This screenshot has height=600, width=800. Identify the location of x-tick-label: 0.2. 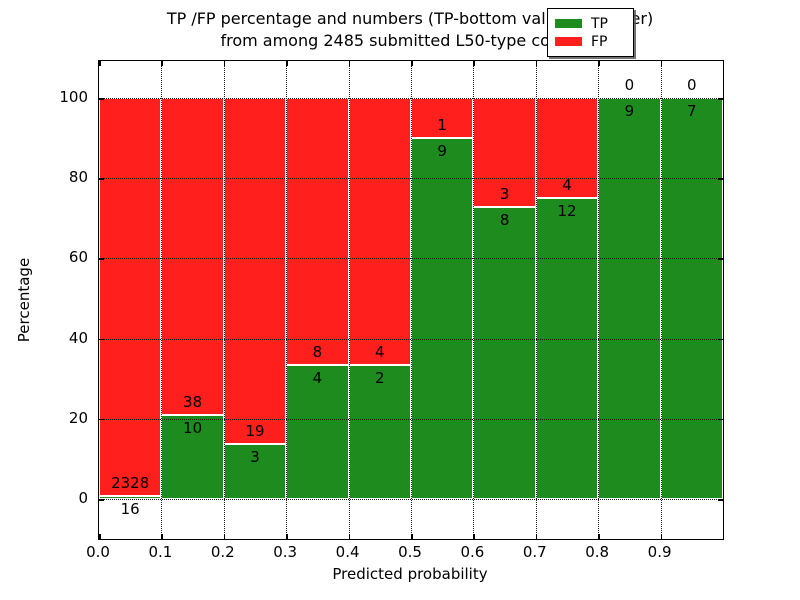
(222, 552).